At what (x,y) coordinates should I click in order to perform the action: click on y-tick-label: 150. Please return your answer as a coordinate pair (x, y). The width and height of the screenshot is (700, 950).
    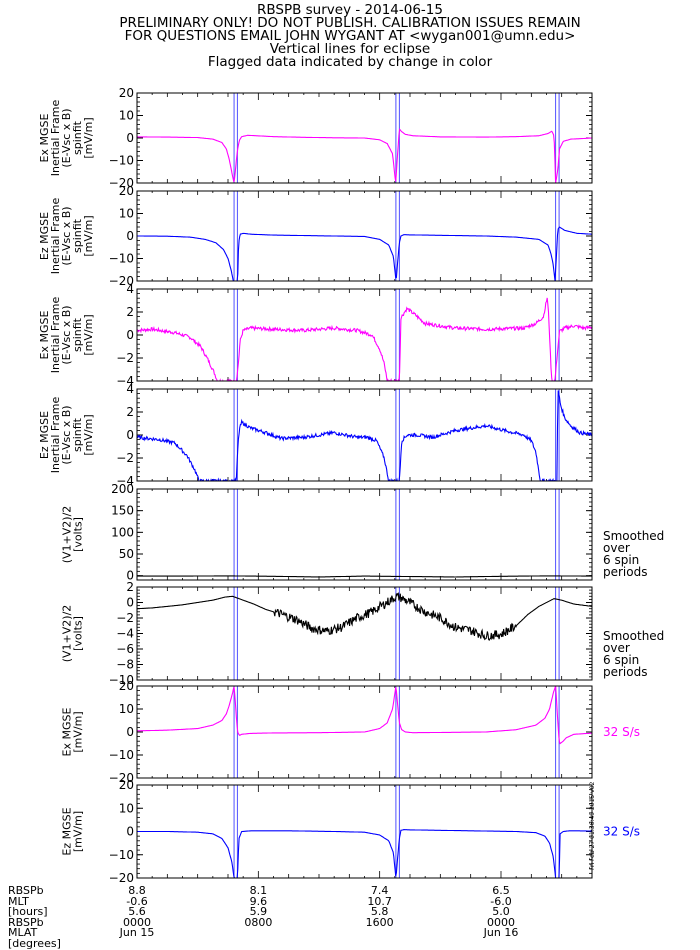
    Looking at the image, I should click on (122, 511).